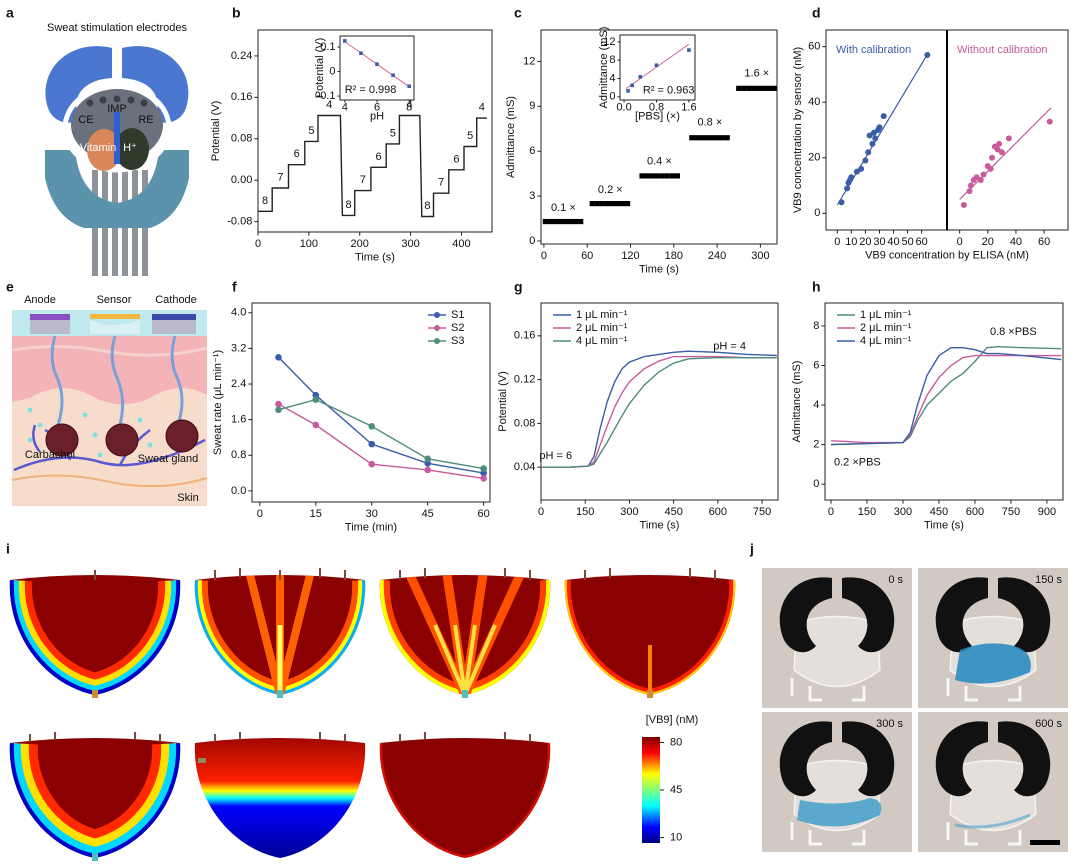  What do you see at coordinates (176, 300) in the screenshot?
I see `label: Cathode` at bounding box center [176, 300].